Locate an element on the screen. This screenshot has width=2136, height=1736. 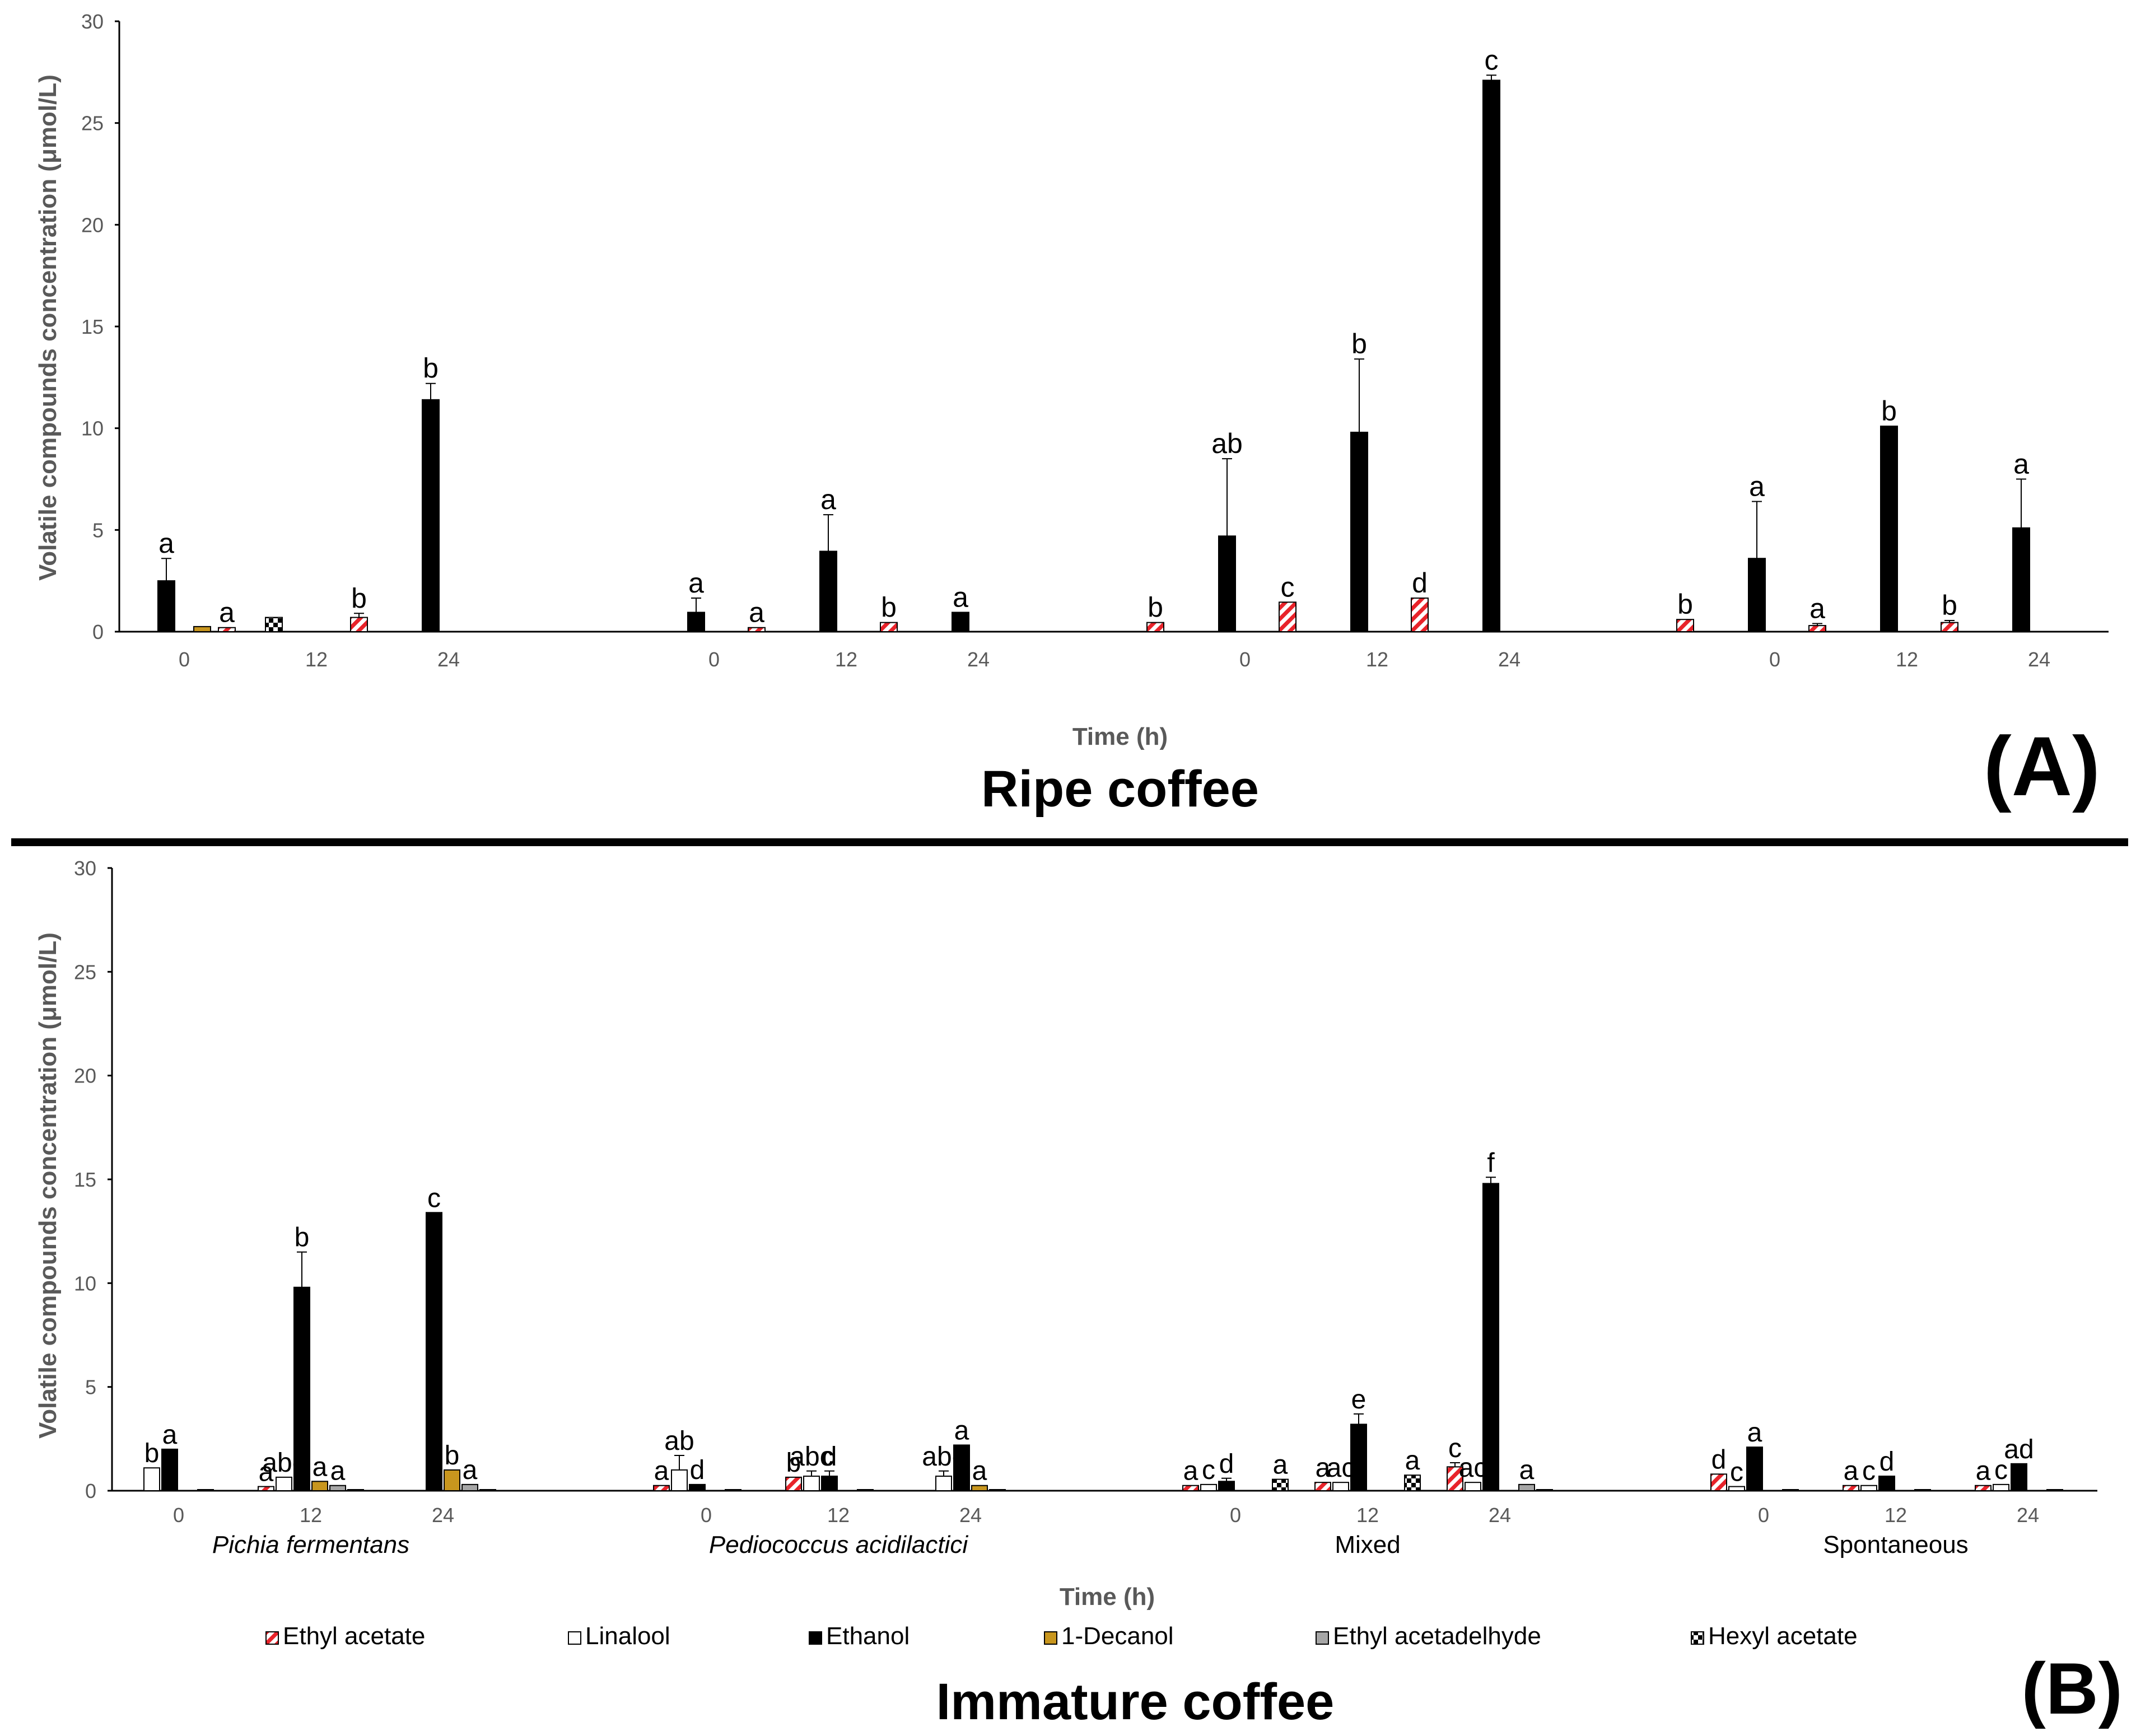
y-tick-label: 5 is located at coordinates (90, 1388).